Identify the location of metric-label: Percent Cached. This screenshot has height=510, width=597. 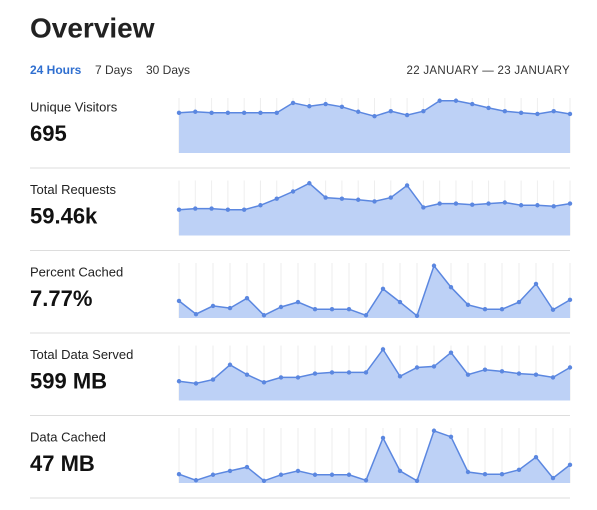
(76, 271).